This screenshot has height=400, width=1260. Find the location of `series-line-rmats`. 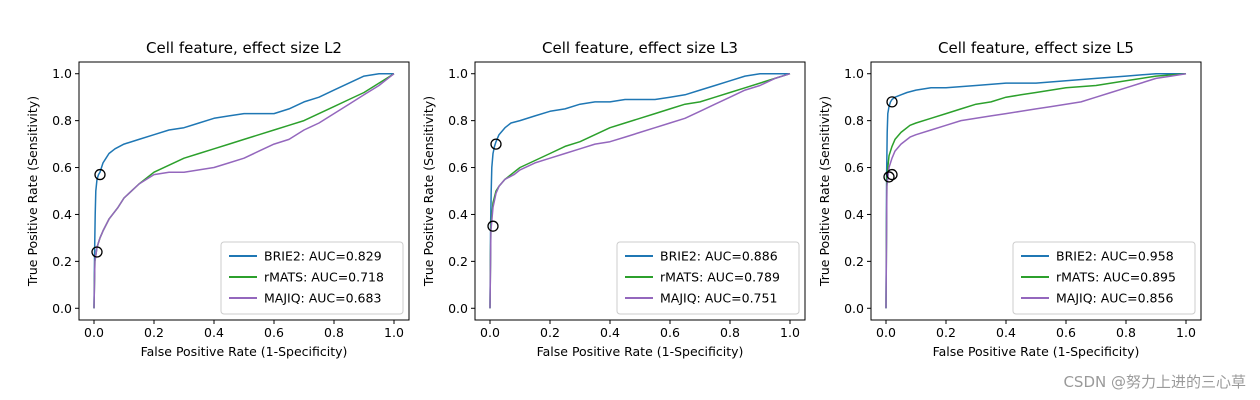

series-line-rmats is located at coordinates (1036, 190).